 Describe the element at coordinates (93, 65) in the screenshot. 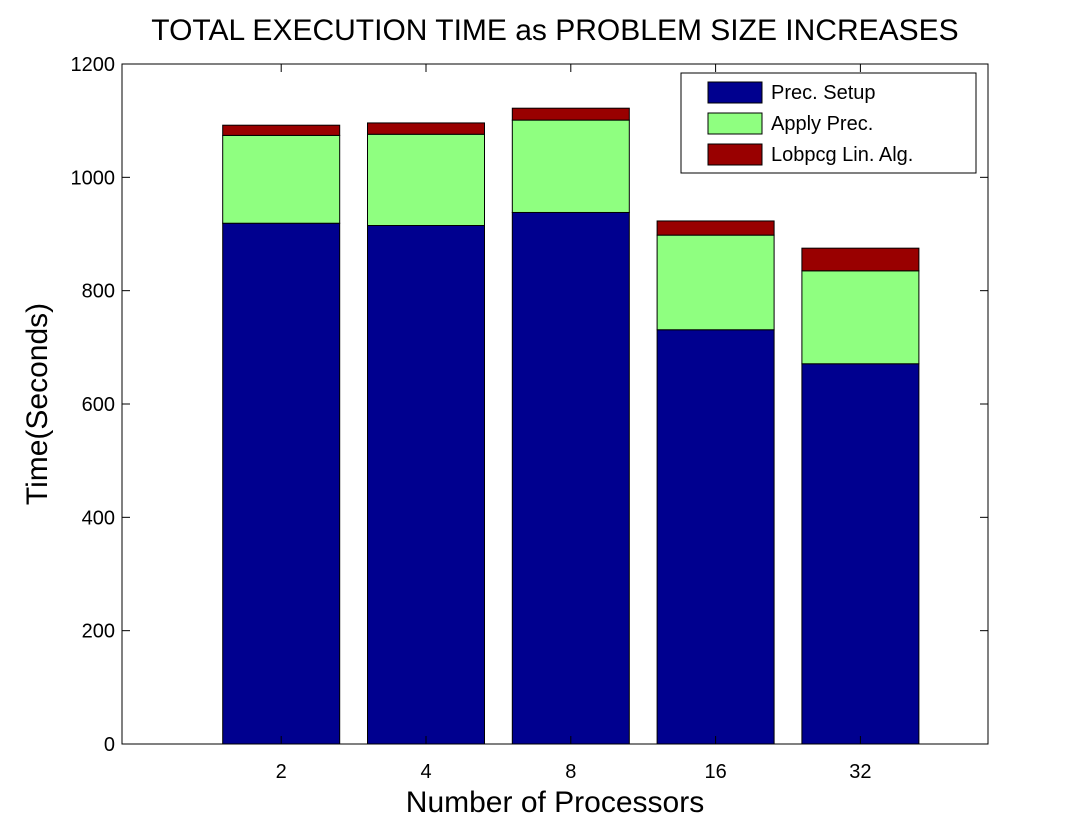

I see `y-tick-label-1200: 1200` at that location.